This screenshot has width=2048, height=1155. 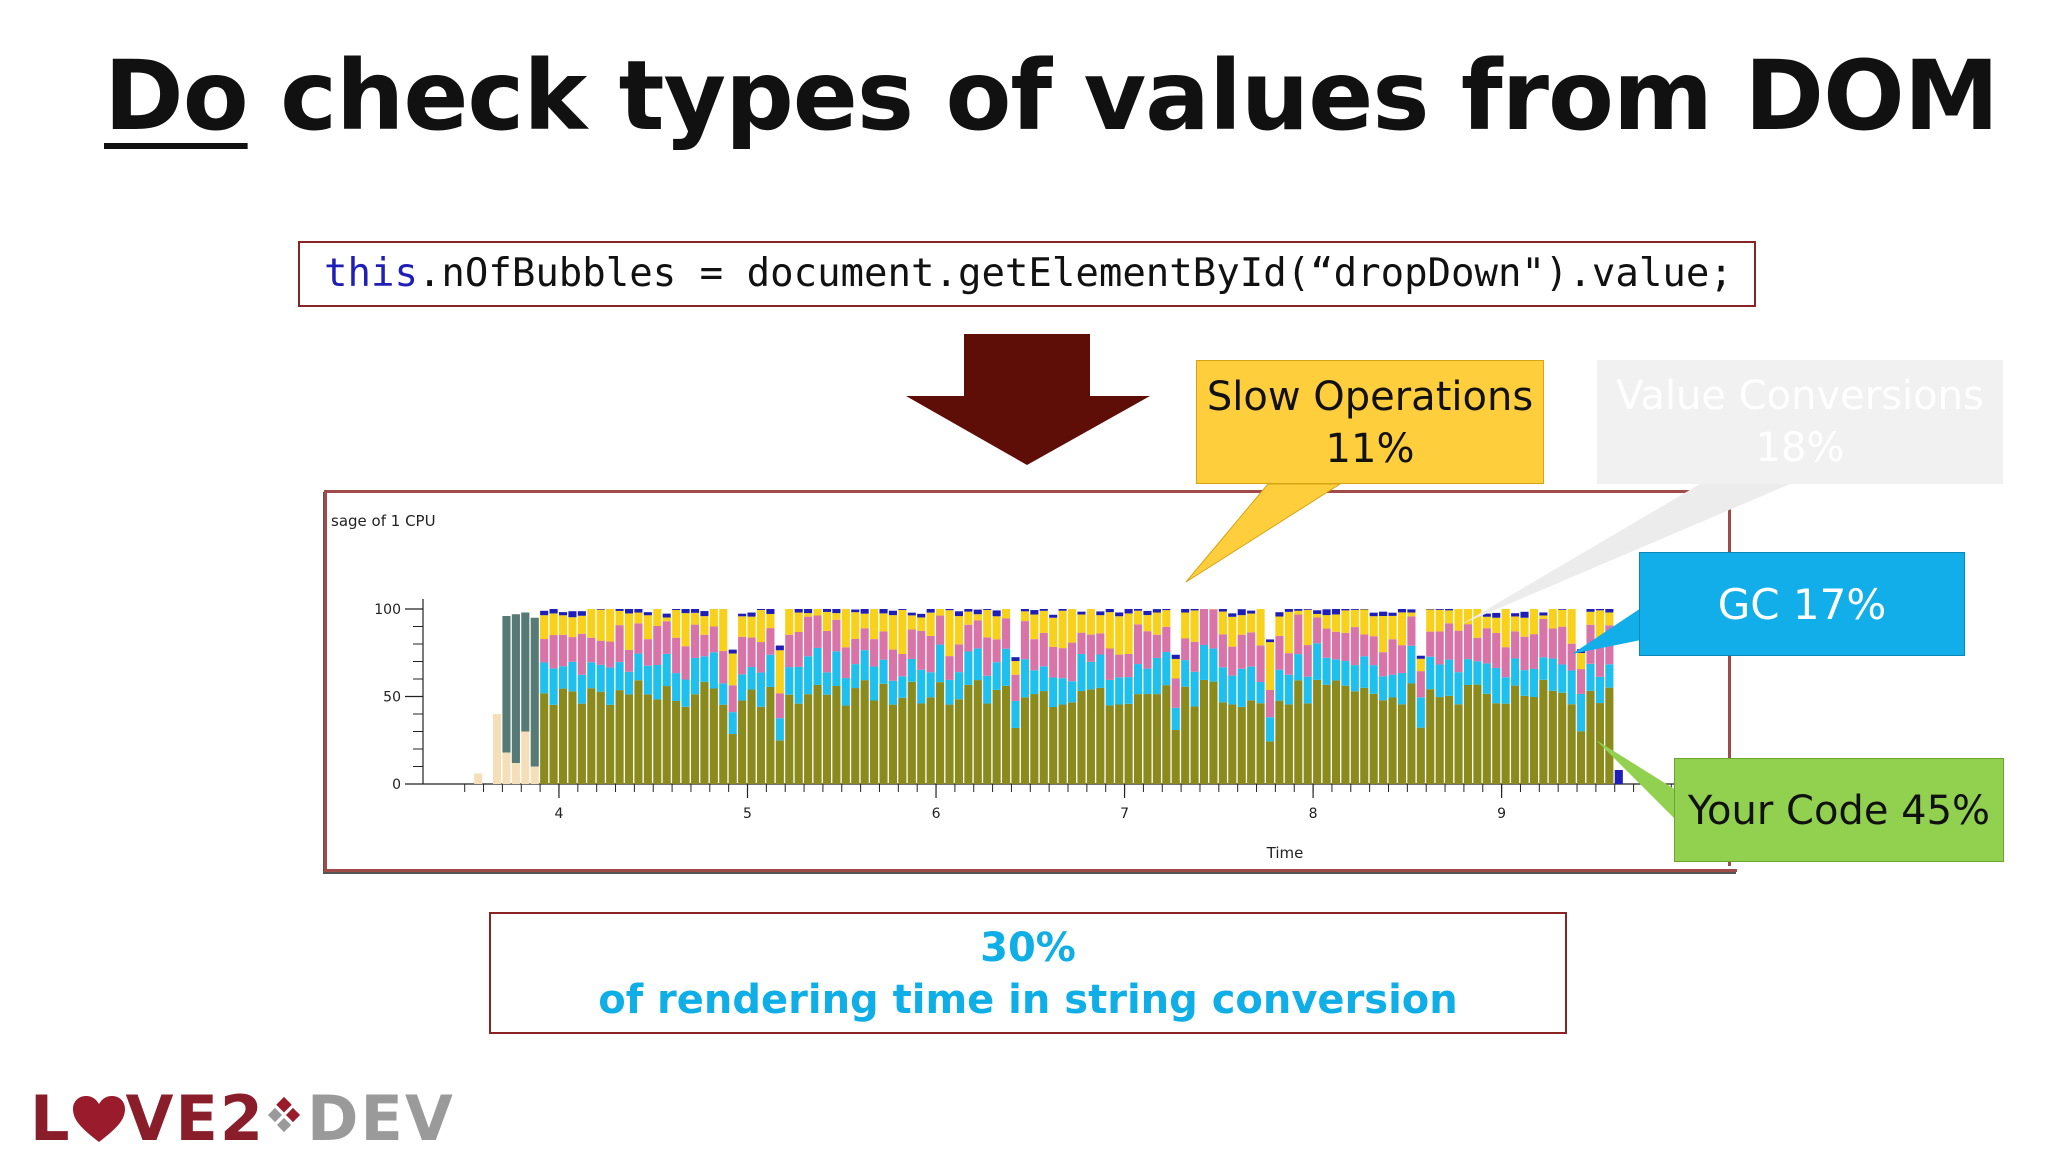 I want to click on value-conv-value: 18%, so click(x=1800, y=448).